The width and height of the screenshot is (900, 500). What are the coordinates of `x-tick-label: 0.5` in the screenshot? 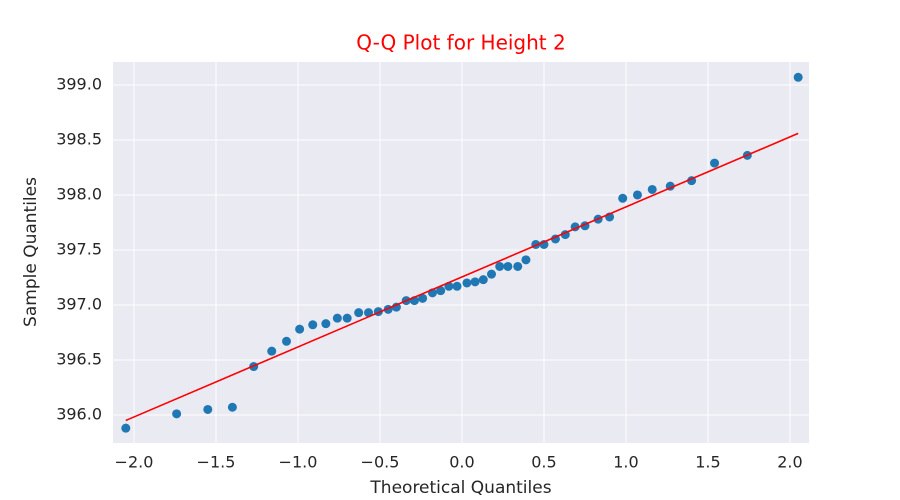 It's located at (543, 462).